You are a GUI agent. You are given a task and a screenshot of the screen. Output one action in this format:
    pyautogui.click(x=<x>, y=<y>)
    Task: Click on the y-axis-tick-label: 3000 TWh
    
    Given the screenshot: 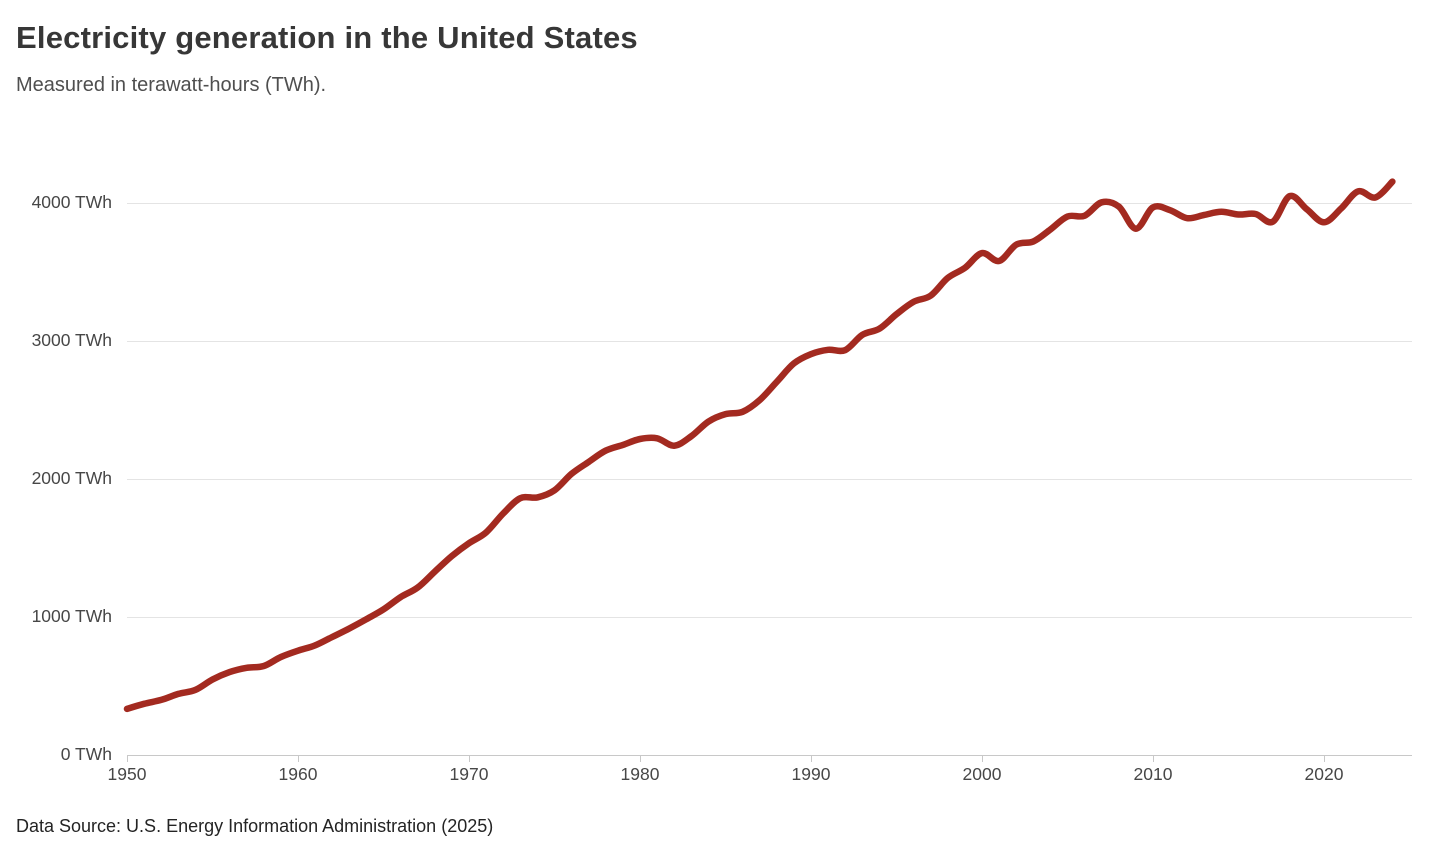 What is the action you would take?
    pyautogui.click(x=71, y=340)
    